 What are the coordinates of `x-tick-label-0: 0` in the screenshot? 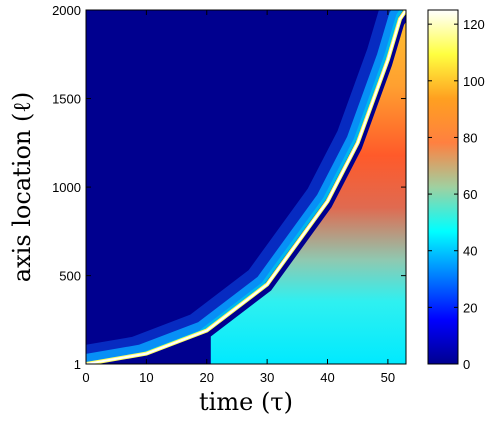 It's located at (85, 377).